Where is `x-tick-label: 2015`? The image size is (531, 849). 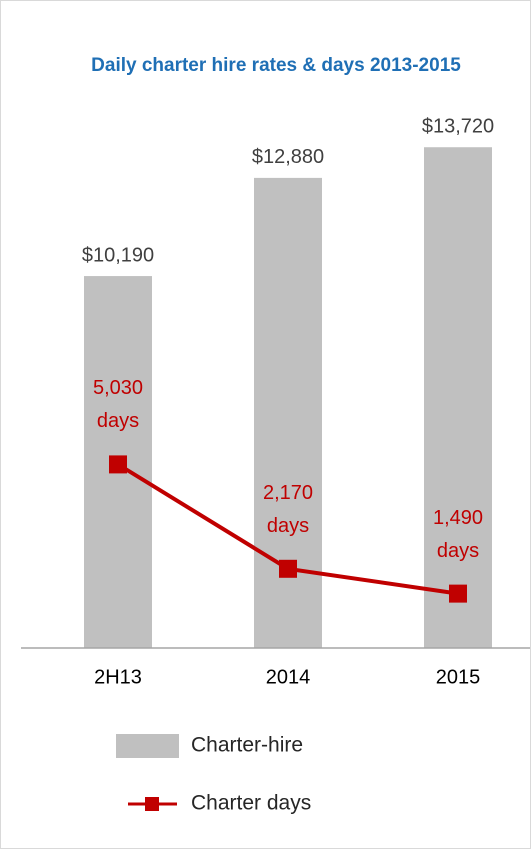 x-tick-label: 2015 is located at coordinates (458, 677).